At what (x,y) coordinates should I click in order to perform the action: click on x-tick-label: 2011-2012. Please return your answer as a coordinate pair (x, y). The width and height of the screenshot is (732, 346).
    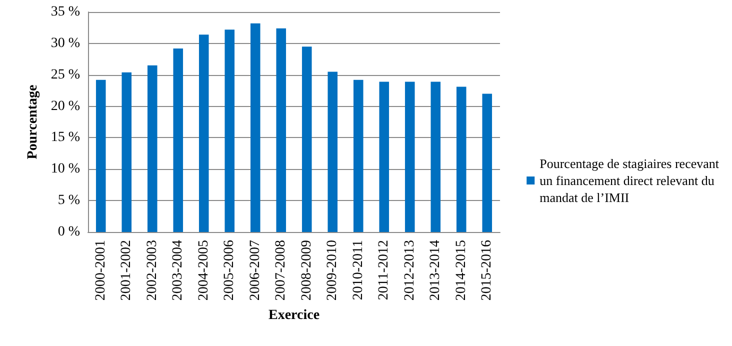
    Looking at the image, I should click on (384, 270).